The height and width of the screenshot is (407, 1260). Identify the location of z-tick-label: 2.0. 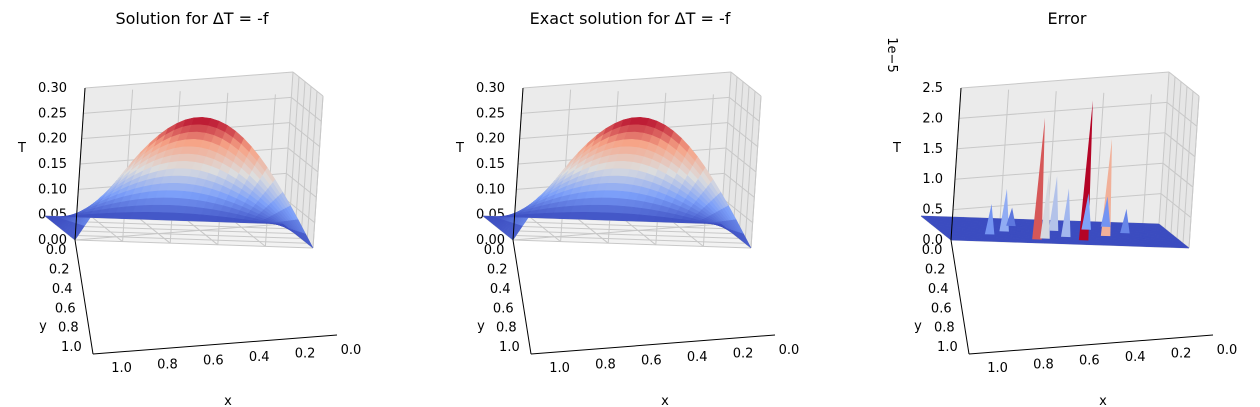
(932, 118).